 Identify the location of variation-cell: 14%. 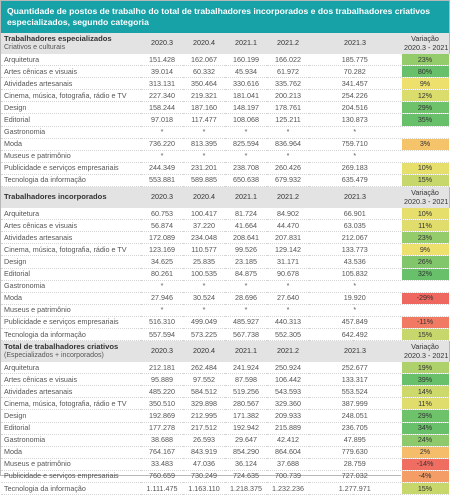
(425, 392).